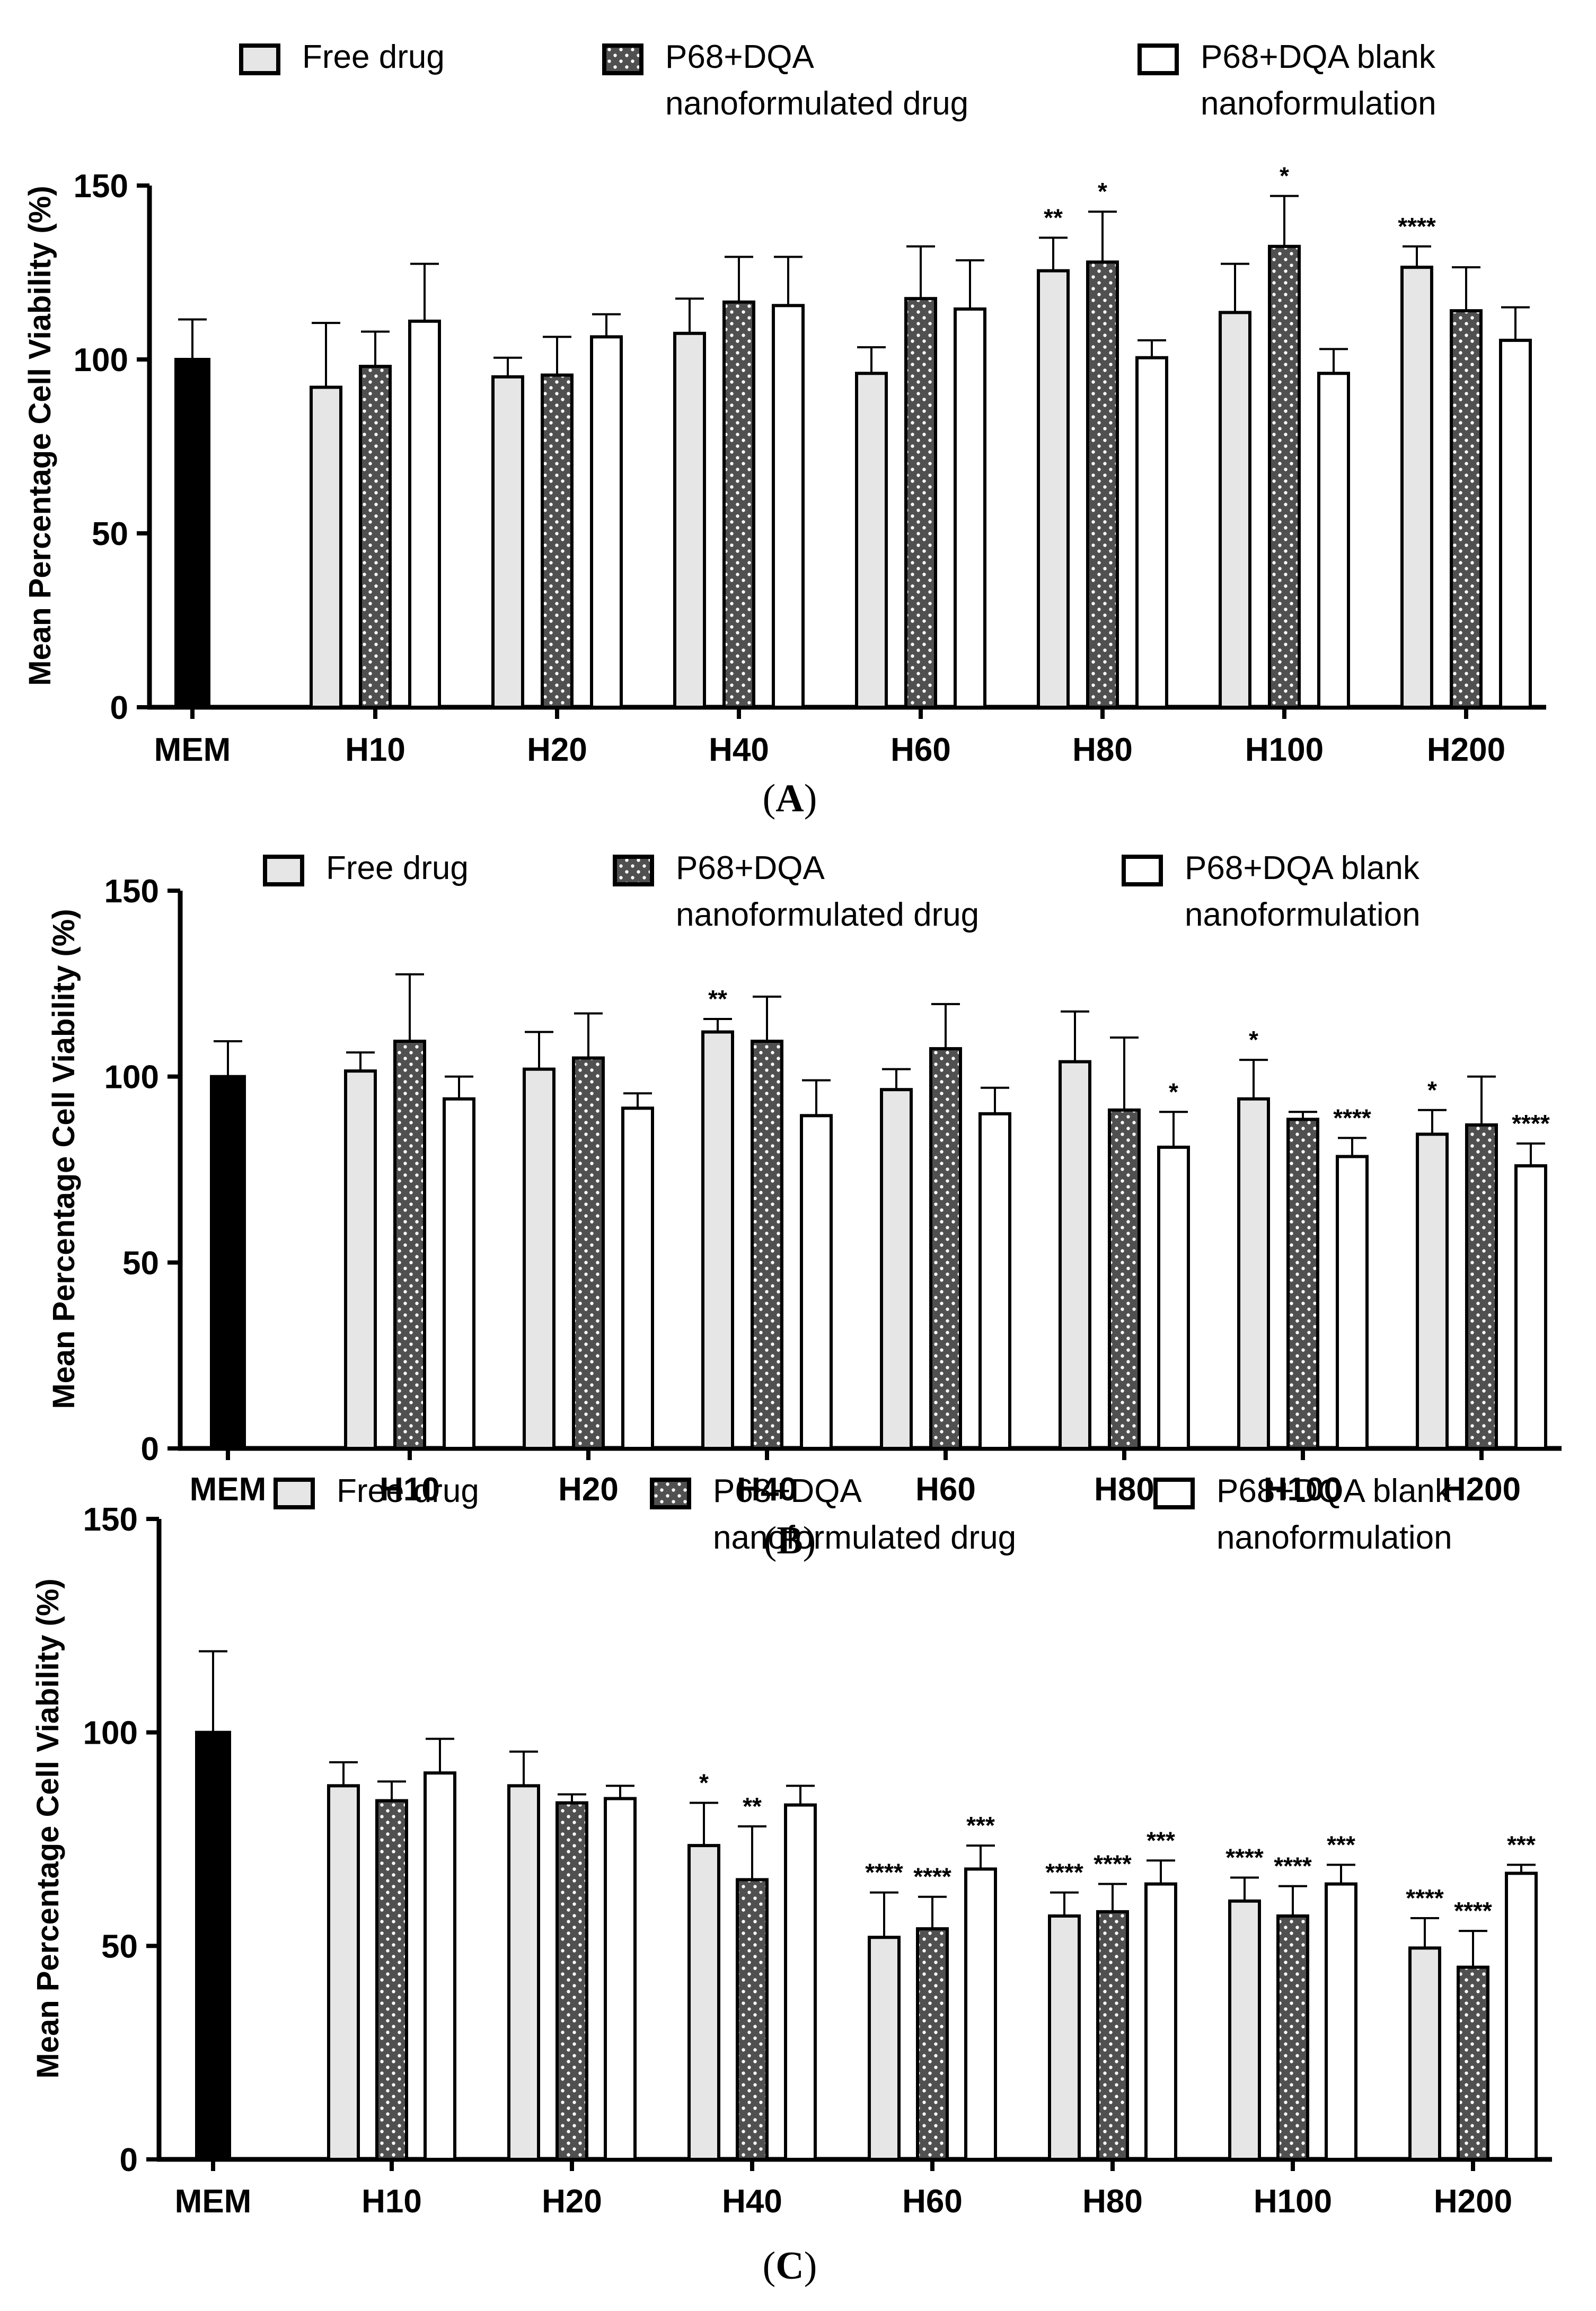 The height and width of the screenshot is (2311, 1596). I want to click on panel-label: (A), so click(790, 798).